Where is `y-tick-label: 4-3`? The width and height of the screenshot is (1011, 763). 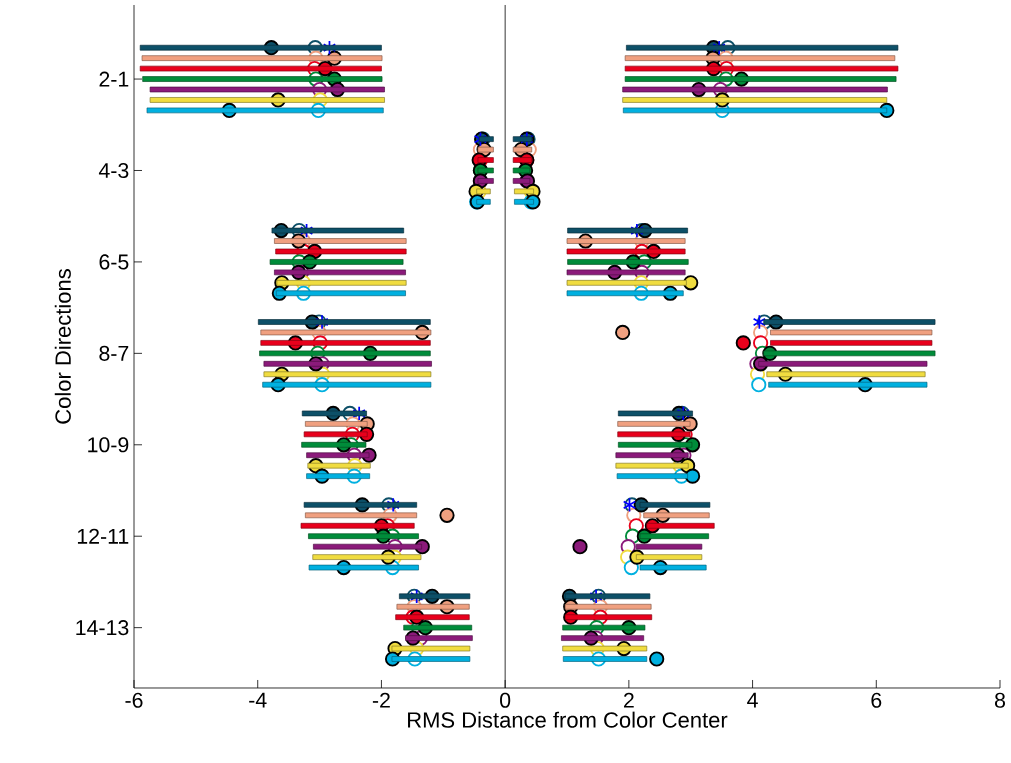
y-tick-label: 4-3 is located at coordinates (113, 170).